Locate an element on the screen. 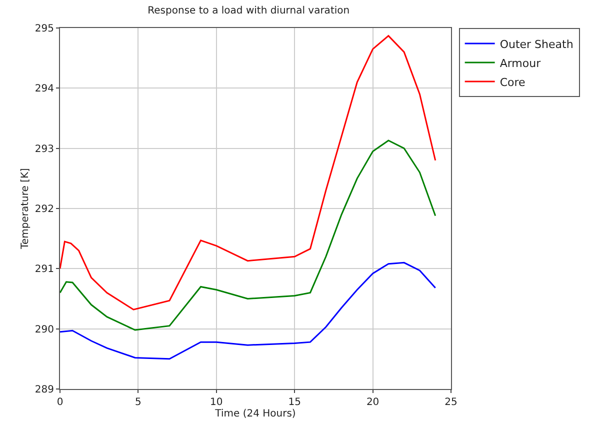 The height and width of the screenshot is (434, 592). x-tick-label: 0 is located at coordinates (60, 402).